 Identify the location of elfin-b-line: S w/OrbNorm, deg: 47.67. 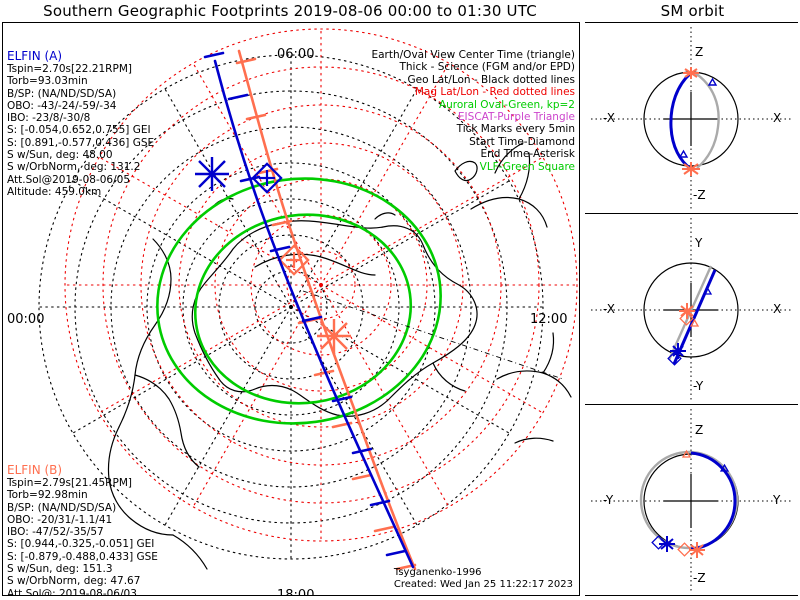
(74, 581).